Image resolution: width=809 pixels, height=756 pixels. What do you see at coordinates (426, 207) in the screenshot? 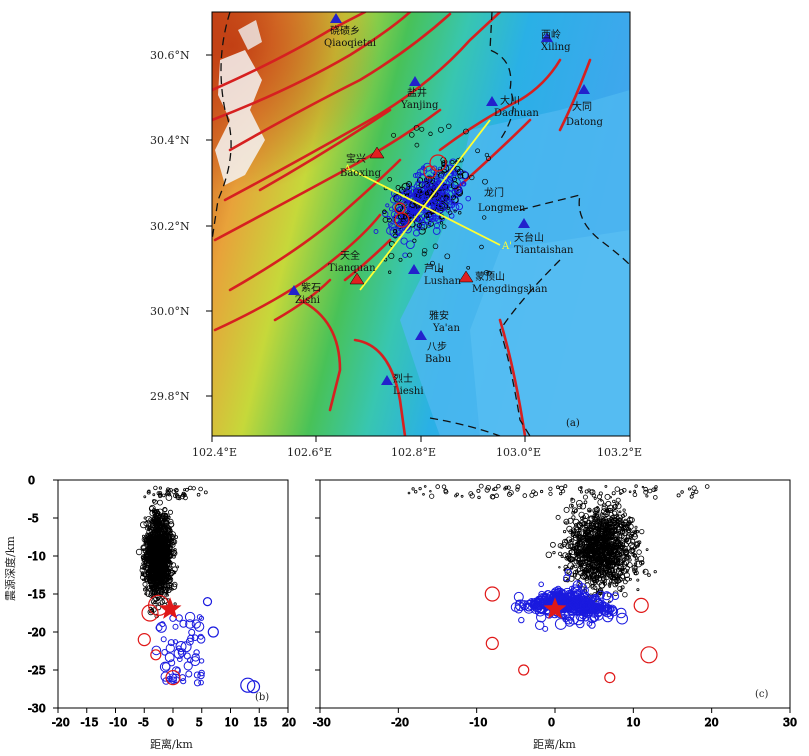
I see `profile-line-aa` at bounding box center [426, 207].